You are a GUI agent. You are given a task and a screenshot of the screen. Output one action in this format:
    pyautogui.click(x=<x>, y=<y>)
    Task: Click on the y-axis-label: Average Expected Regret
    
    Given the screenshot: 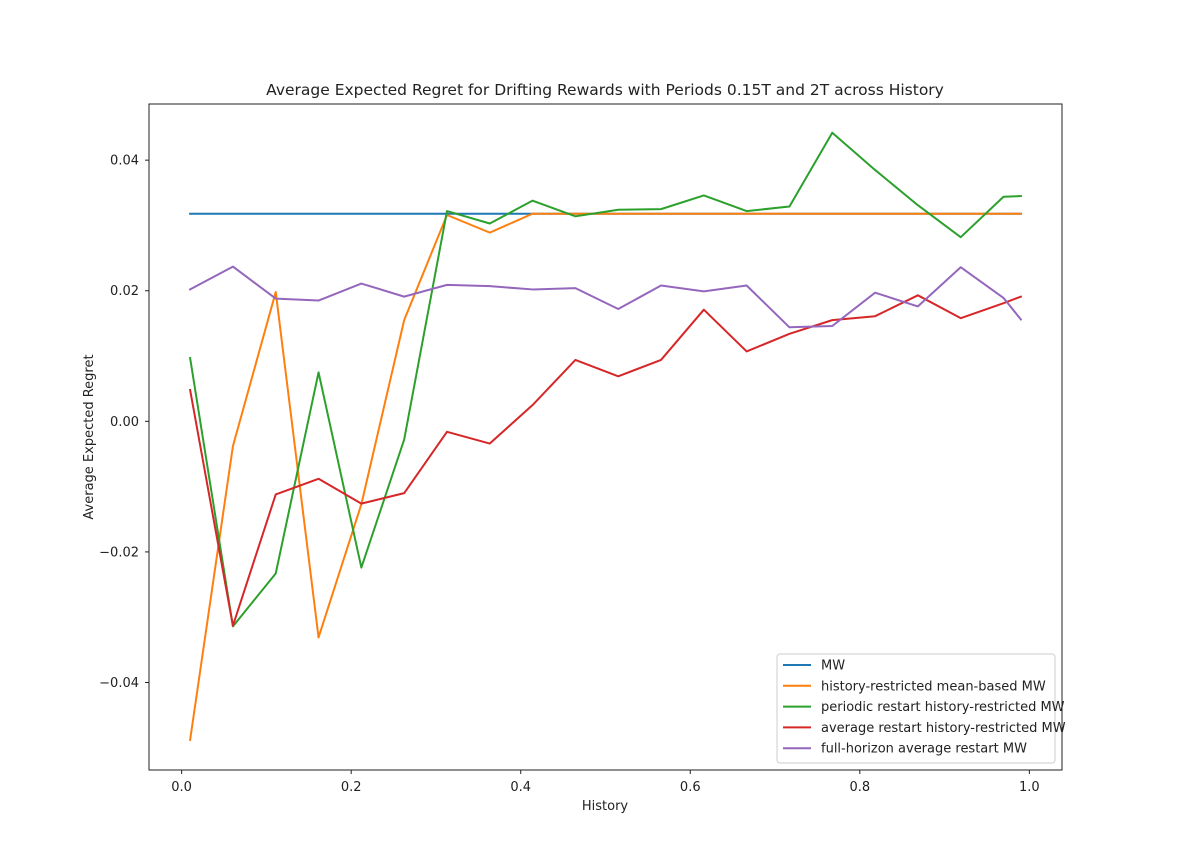 What is the action you would take?
    pyautogui.click(x=89, y=436)
    